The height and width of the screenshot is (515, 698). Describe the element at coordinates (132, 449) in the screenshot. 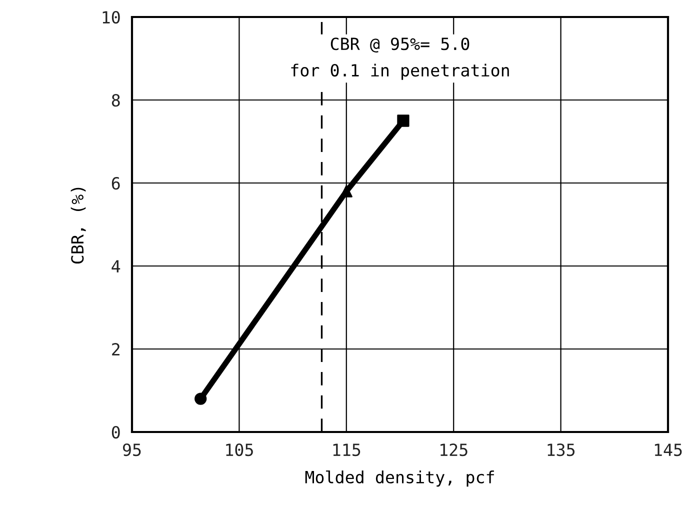

I see `x-tick-label: 95` at that location.